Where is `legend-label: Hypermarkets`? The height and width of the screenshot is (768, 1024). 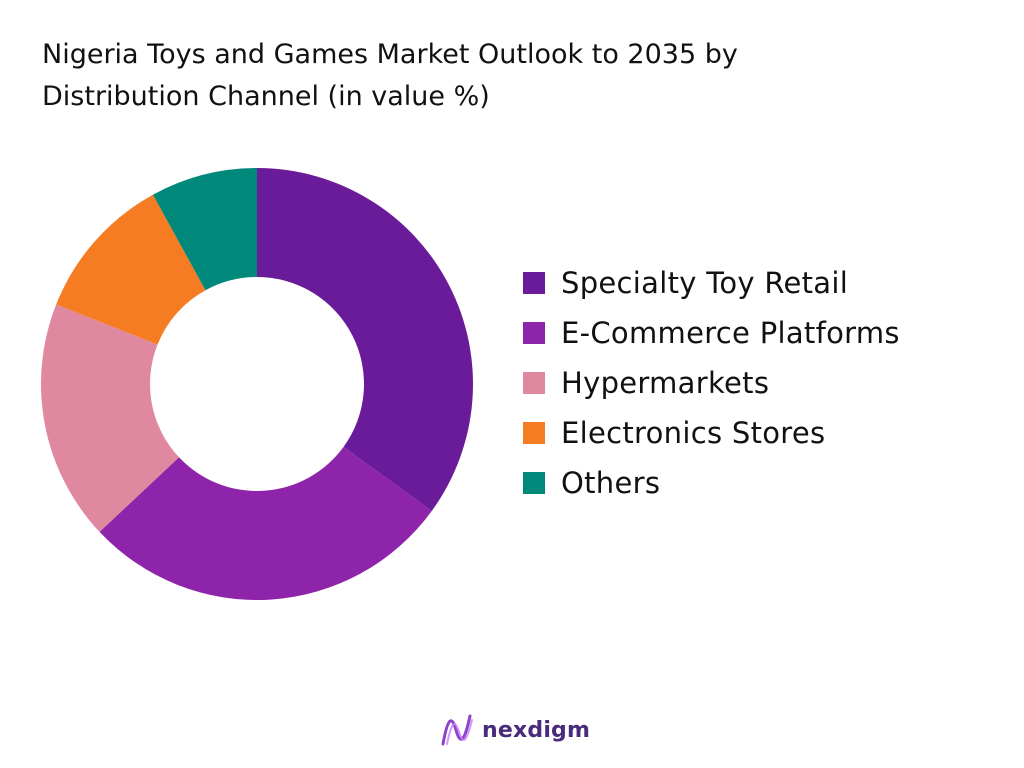 legend-label: Hypermarkets is located at coordinates (665, 383).